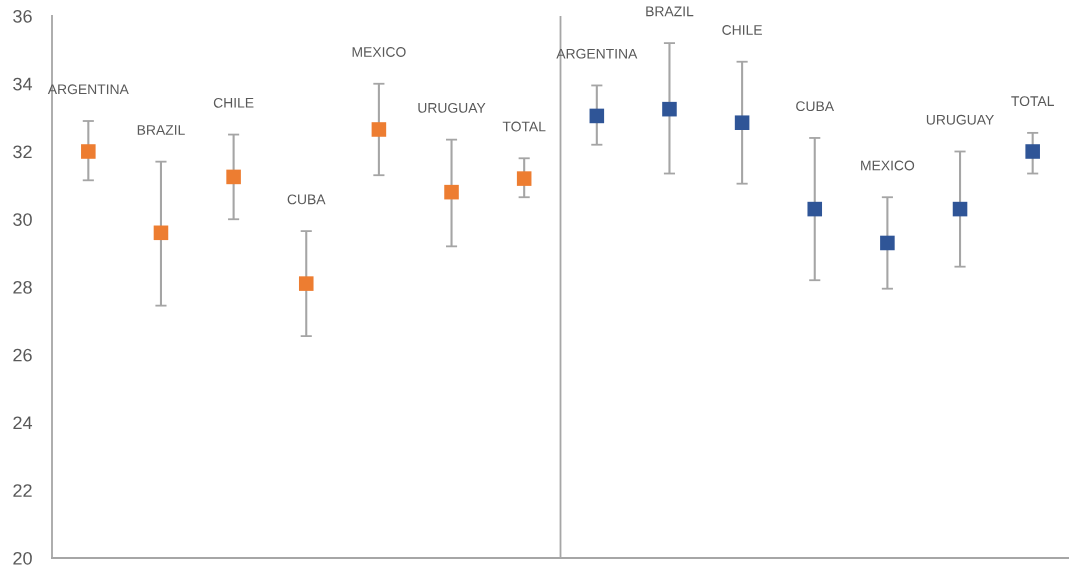  What do you see at coordinates (22, 558) in the screenshot?
I see `y-tick-label: 20` at bounding box center [22, 558].